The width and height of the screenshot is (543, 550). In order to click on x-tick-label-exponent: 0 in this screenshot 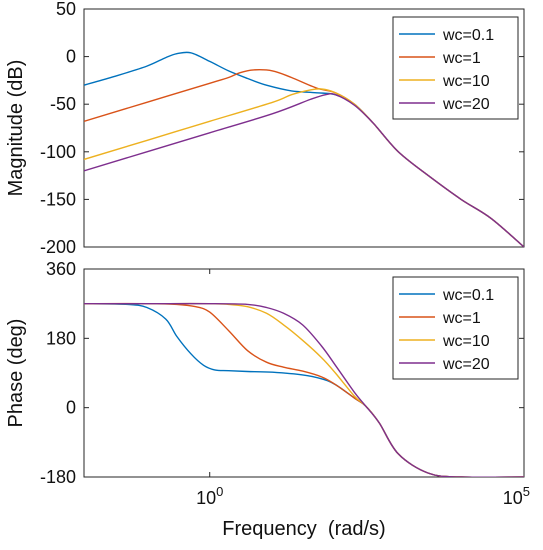, I will do `click(219, 491)`.